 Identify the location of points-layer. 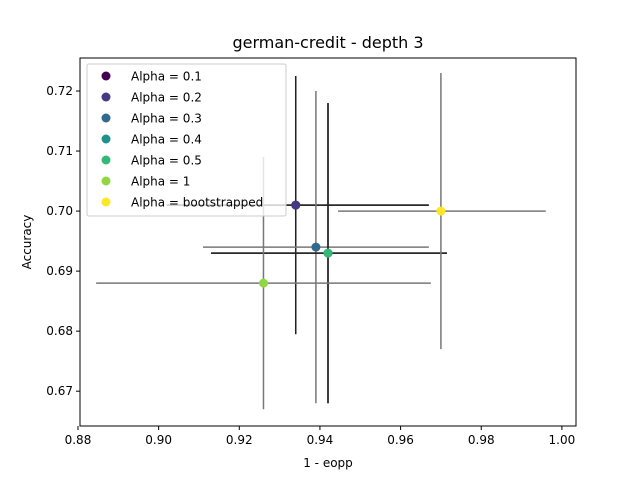
(352, 244).